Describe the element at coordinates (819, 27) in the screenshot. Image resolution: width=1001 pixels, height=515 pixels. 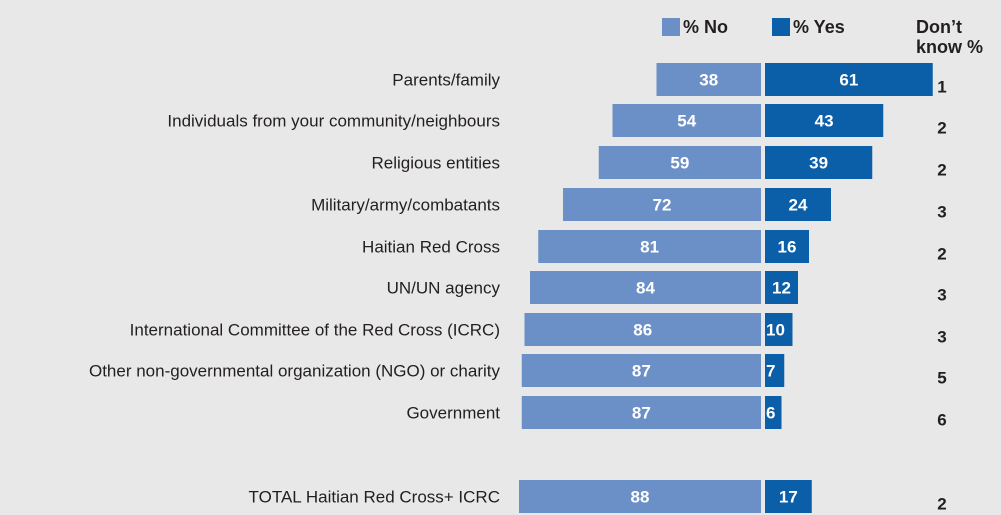
I see `legend-label-yes: % Yes` at that location.